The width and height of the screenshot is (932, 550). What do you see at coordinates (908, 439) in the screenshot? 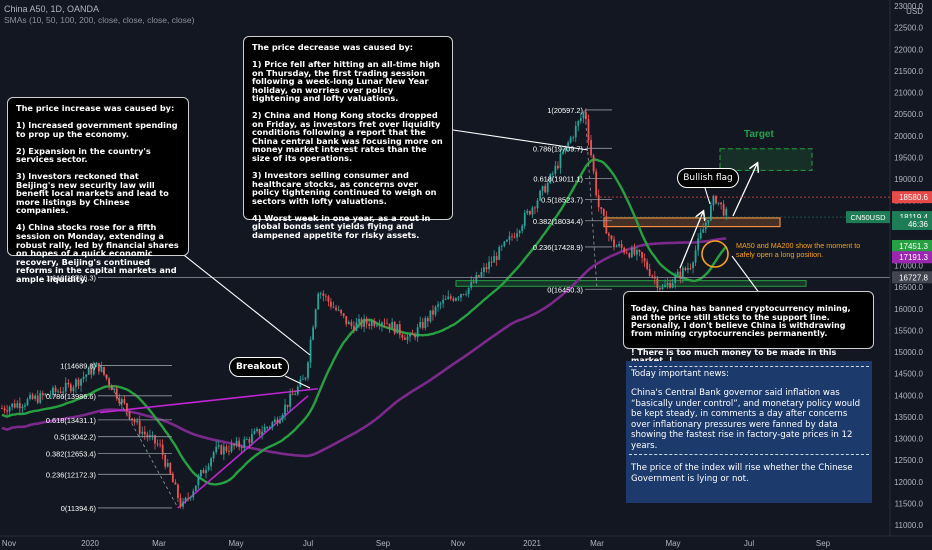
I see `y-tick-label: 13000.0` at bounding box center [908, 439].